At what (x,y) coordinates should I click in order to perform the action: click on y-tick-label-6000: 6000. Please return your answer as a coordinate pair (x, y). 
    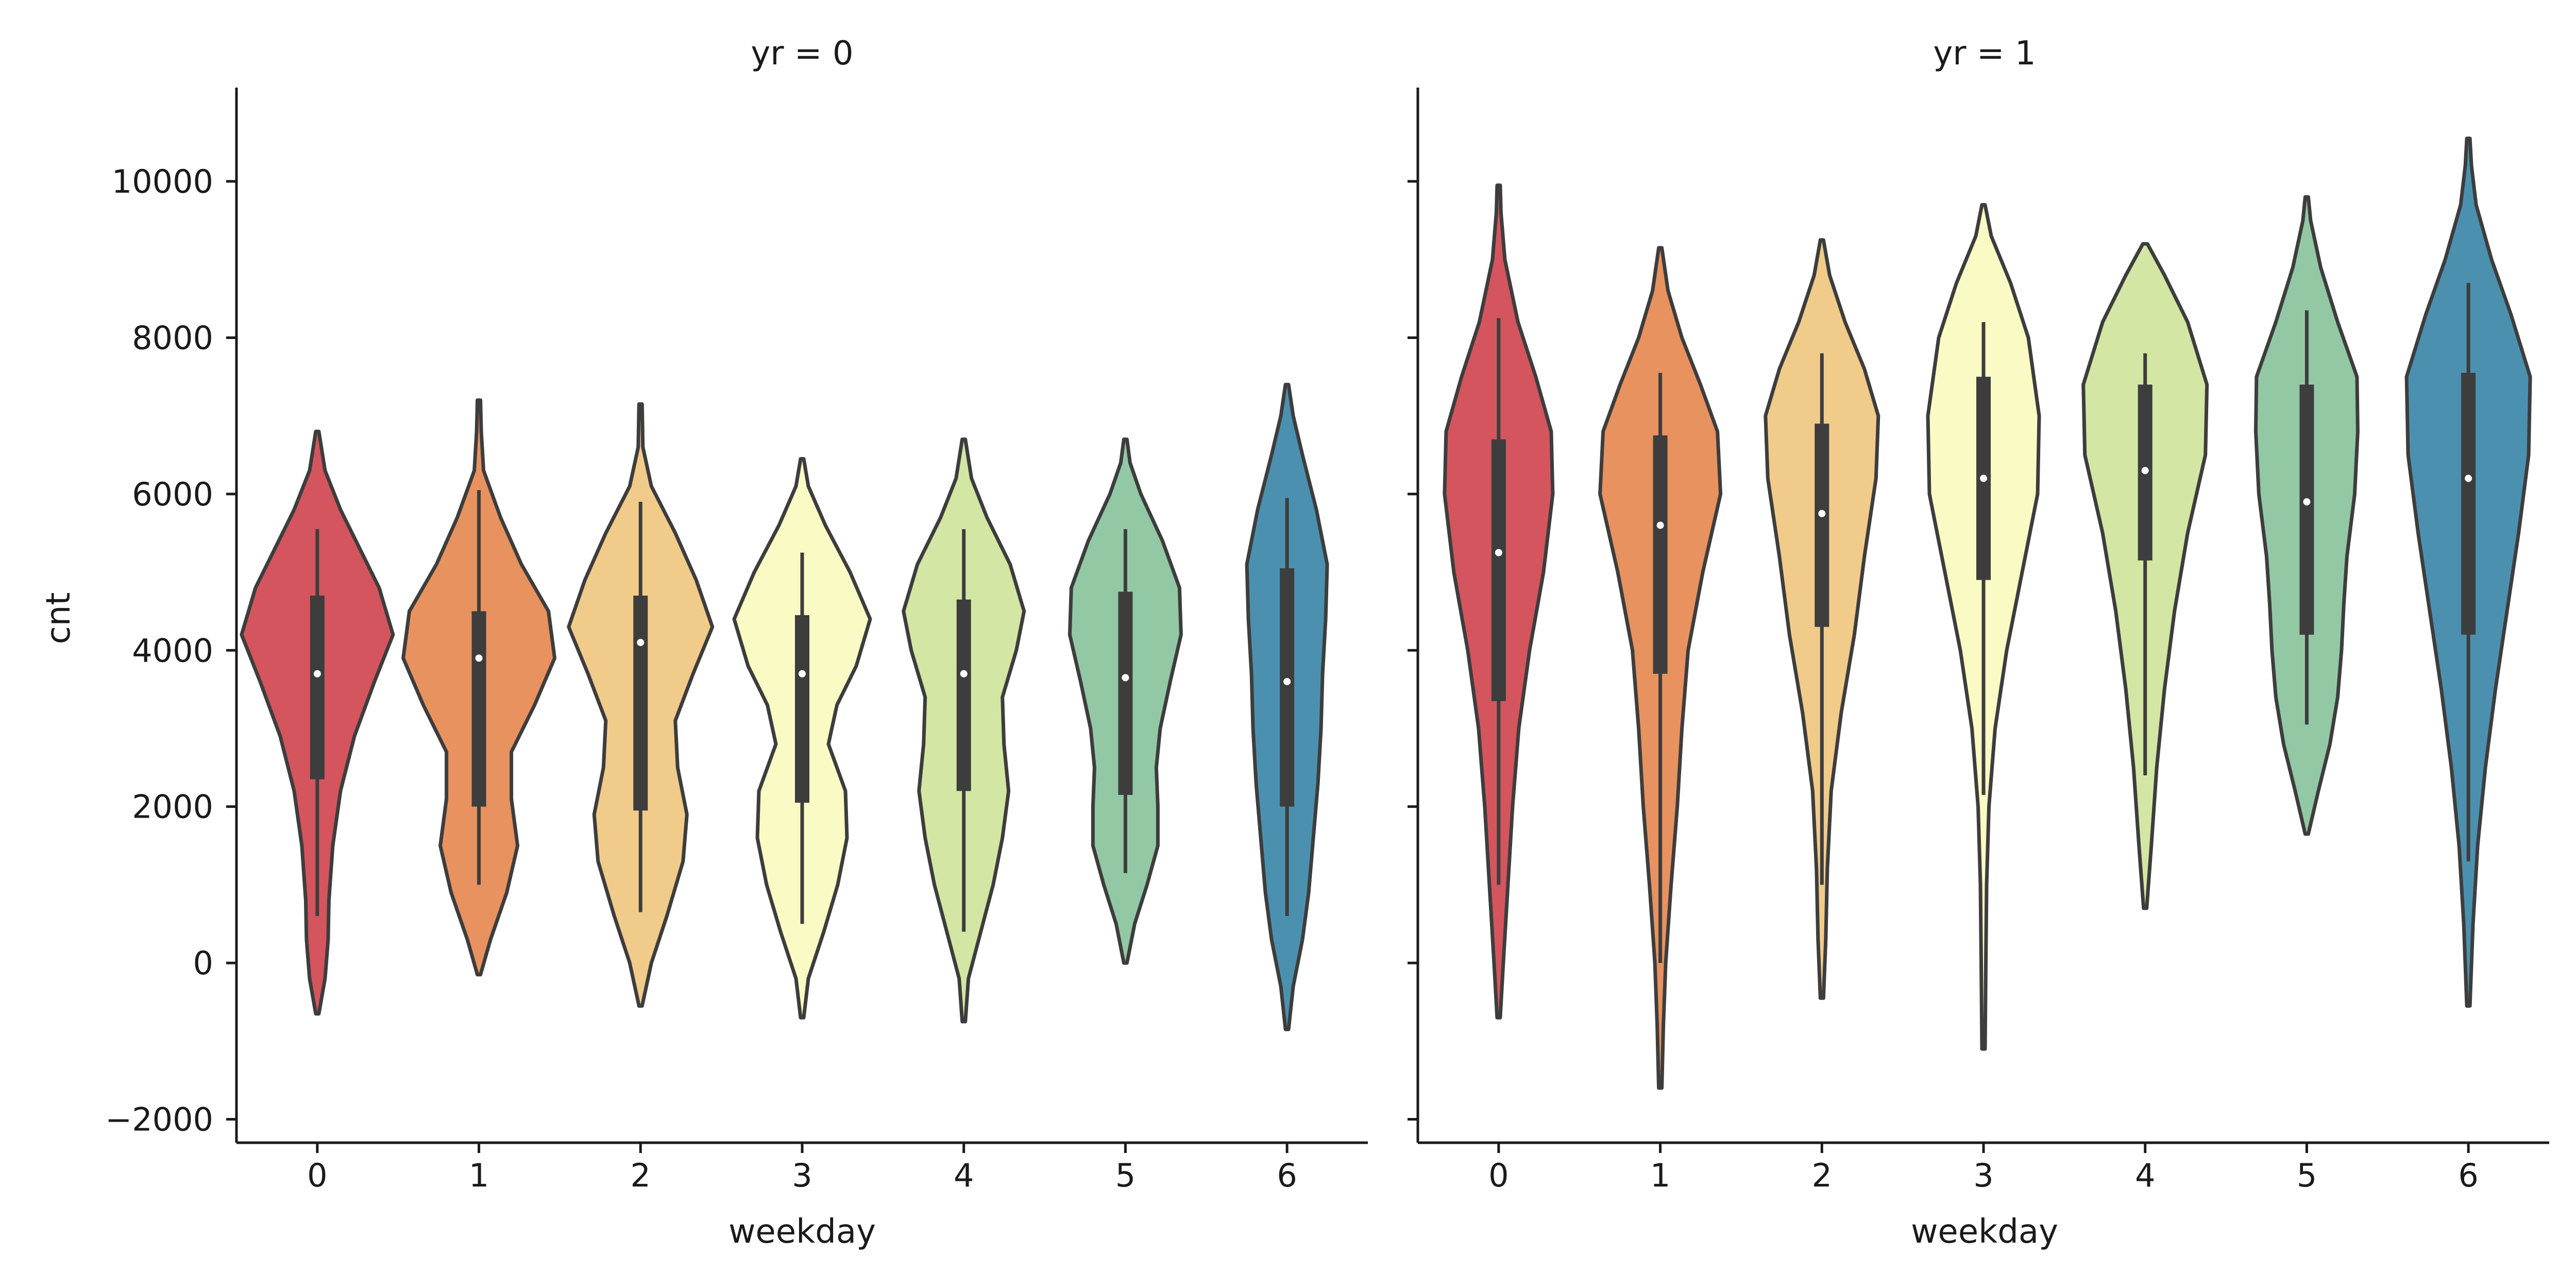
    Looking at the image, I should click on (172, 494).